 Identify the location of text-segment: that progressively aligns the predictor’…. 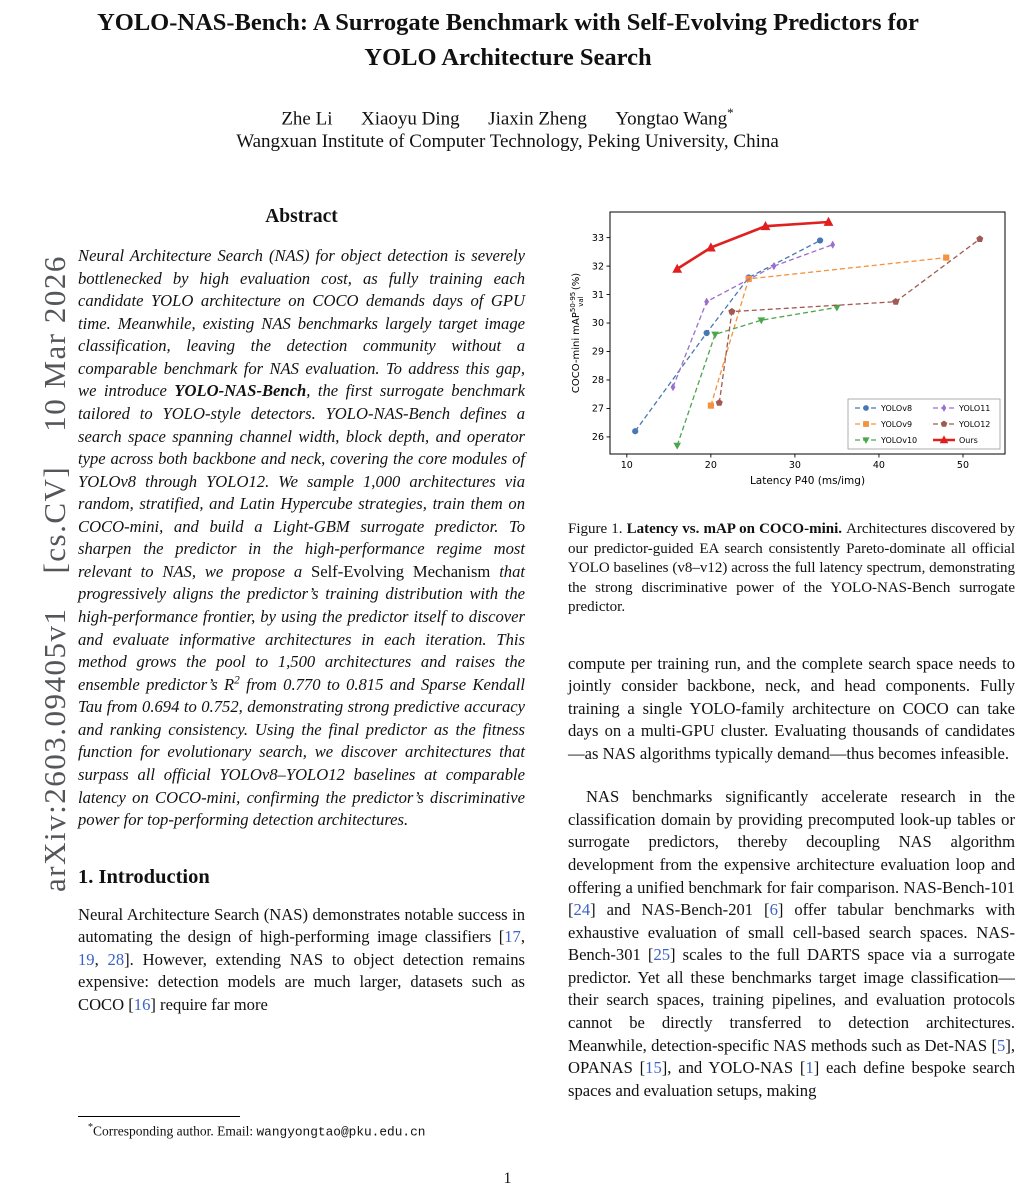
(302, 627).